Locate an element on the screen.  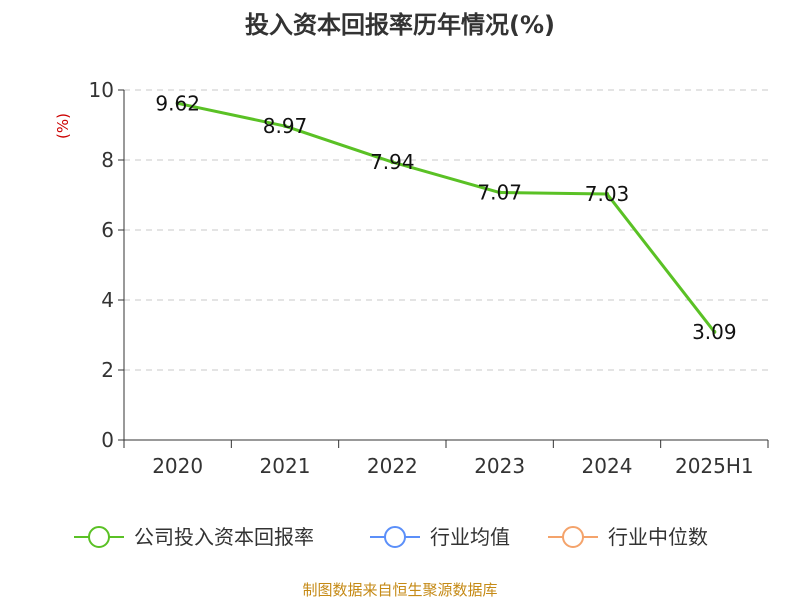
x-tick-label: 2025H1 is located at coordinates (714, 466).